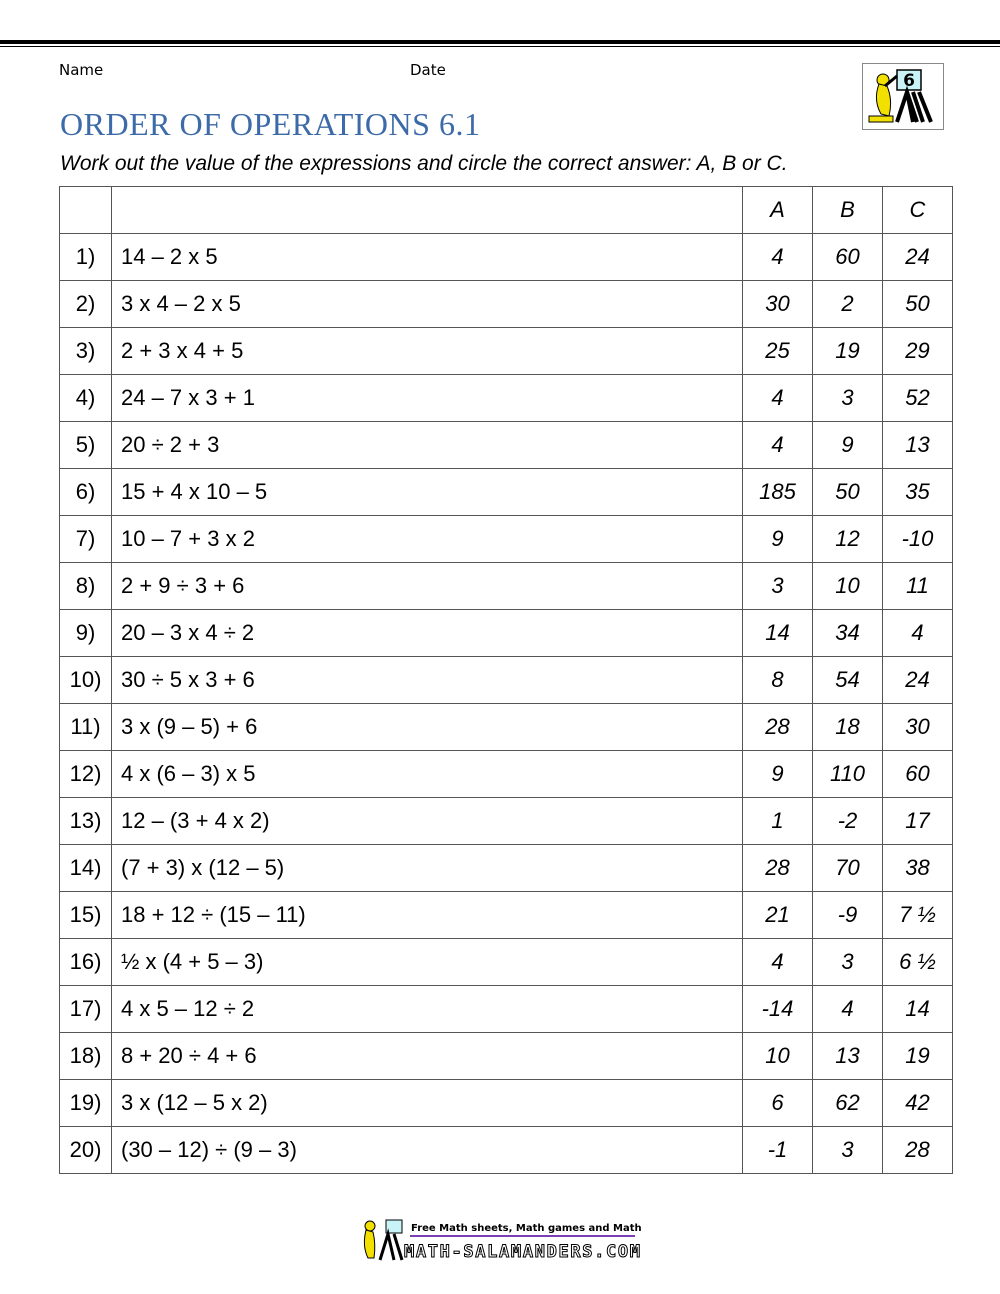  Describe the element at coordinates (917, 774) in the screenshot. I see `option-c: 60` at that location.